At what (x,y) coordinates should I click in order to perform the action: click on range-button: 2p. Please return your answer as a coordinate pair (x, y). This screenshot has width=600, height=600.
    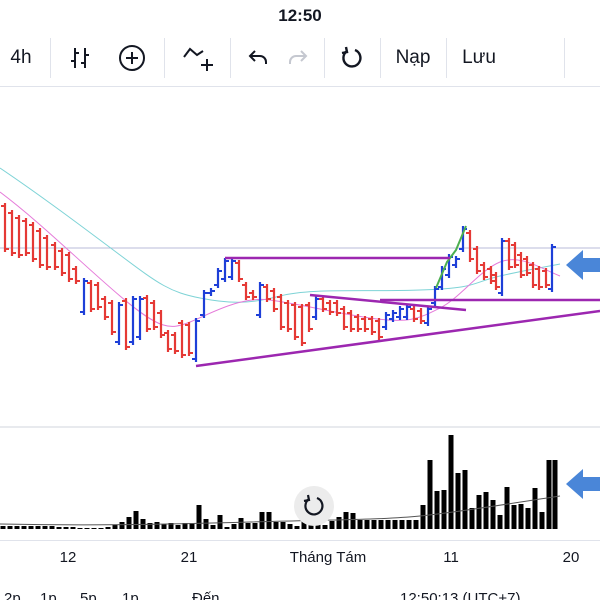
    Looking at the image, I should click on (12, 595).